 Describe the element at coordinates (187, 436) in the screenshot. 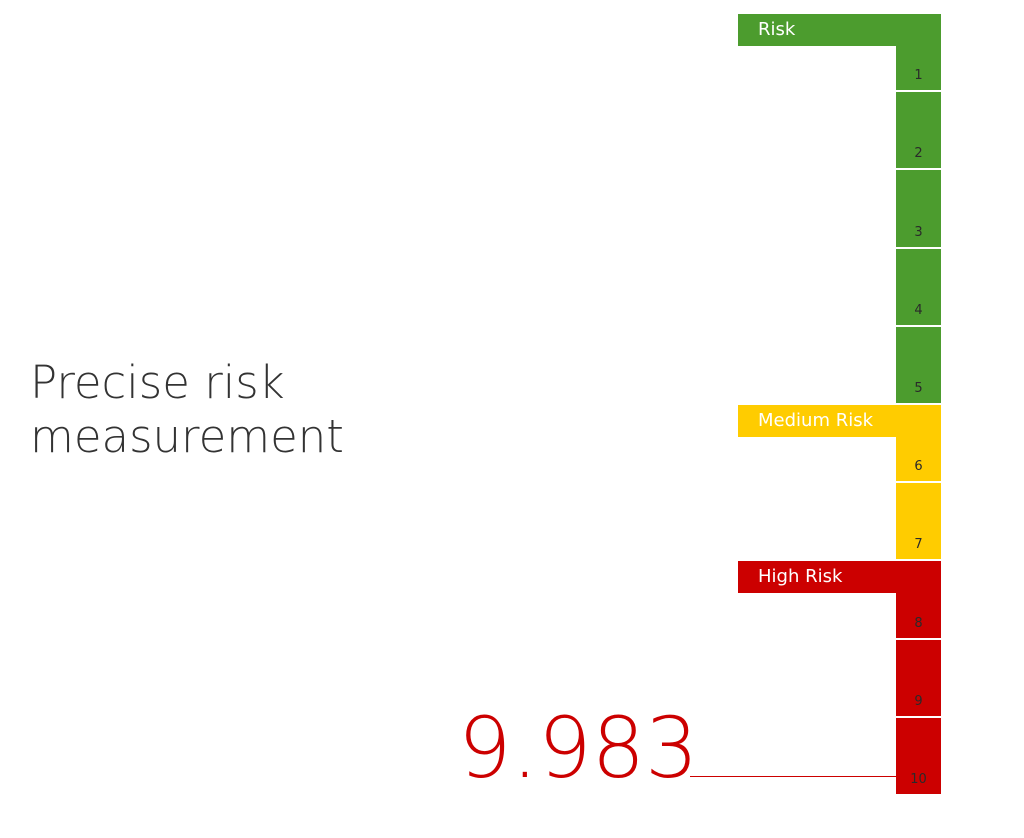

I see `headline-line-2: measurement` at that location.